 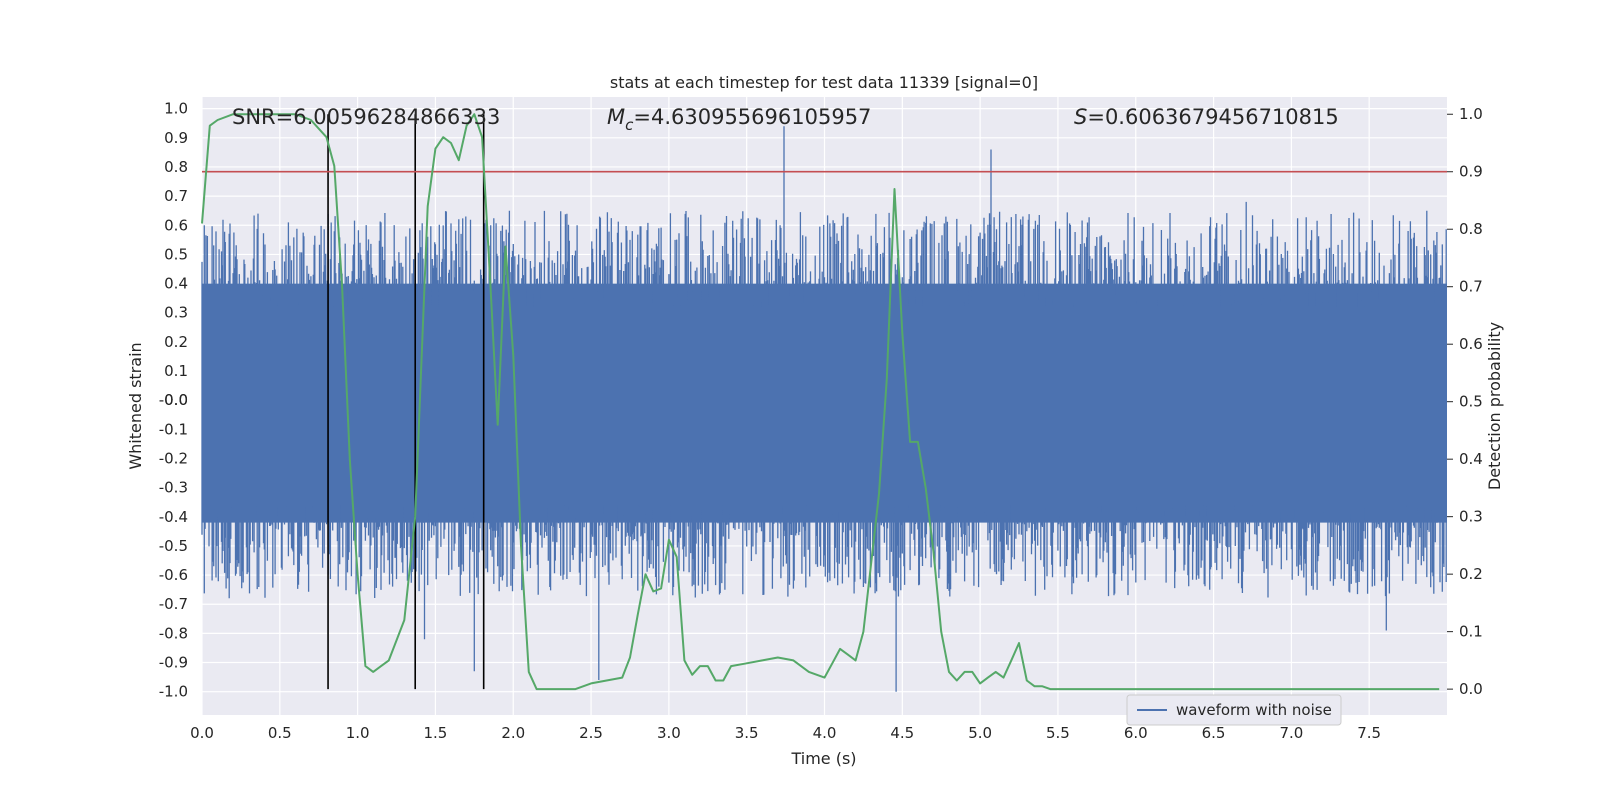 What do you see at coordinates (173, 517) in the screenshot?
I see `y-left-tick-label: -0.4` at bounding box center [173, 517].